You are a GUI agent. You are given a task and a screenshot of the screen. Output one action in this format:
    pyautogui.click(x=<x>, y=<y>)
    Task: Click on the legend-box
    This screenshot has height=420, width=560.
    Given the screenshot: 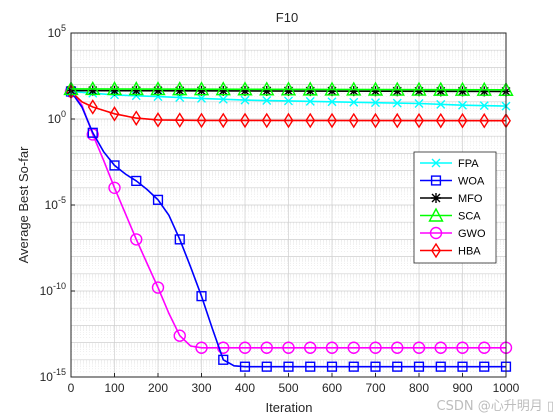 What is the action you would take?
    pyautogui.click(x=455, y=207)
    